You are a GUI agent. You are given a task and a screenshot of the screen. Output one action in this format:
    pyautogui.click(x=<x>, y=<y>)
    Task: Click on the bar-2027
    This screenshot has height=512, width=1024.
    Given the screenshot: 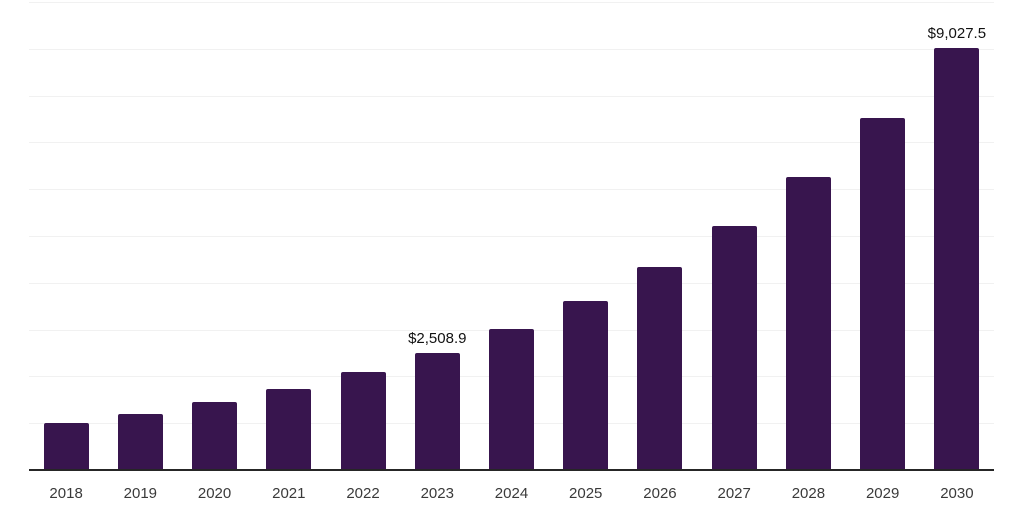 What is the action you would take?
    pyautogui.click(x=734, y=347)
    